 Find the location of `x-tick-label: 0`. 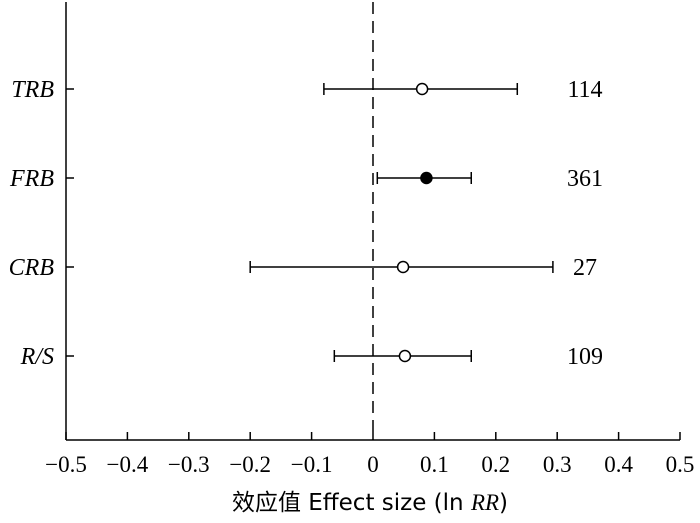

x-tick-label: 0 is located at coordinates (373, 464).